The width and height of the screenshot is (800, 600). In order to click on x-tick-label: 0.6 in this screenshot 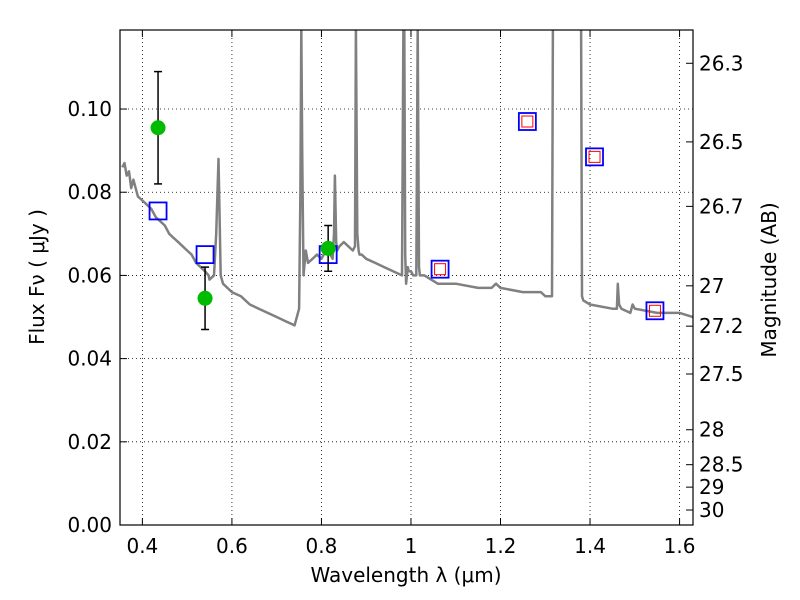, I will do `click(232, 546)`.